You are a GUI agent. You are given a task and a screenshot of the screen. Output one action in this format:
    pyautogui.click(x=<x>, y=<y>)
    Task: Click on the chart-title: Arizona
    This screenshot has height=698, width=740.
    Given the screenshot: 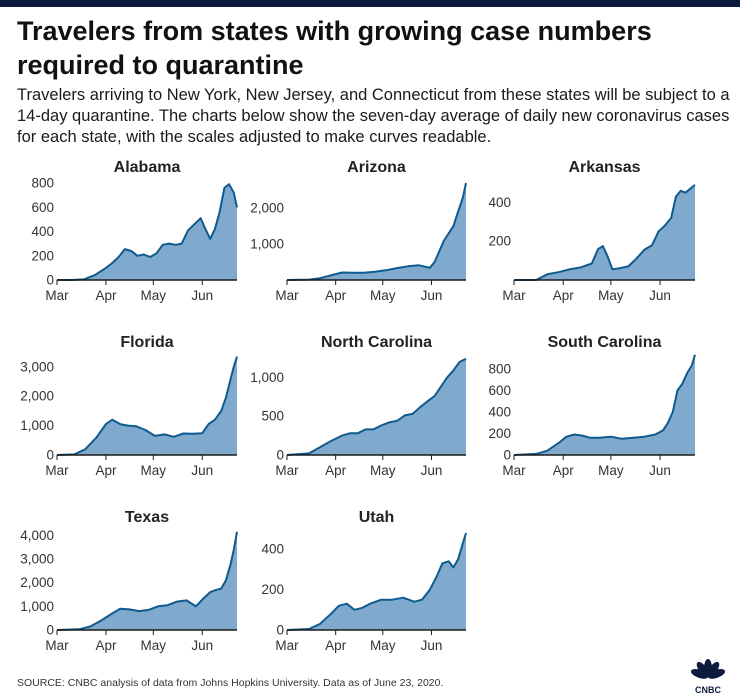 What is the action you would take?
    pyautogui.click(x=376, y=167)
    